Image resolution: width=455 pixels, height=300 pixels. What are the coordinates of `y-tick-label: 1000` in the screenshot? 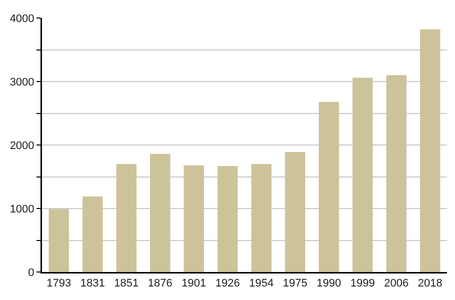 It's located at (22, 209).